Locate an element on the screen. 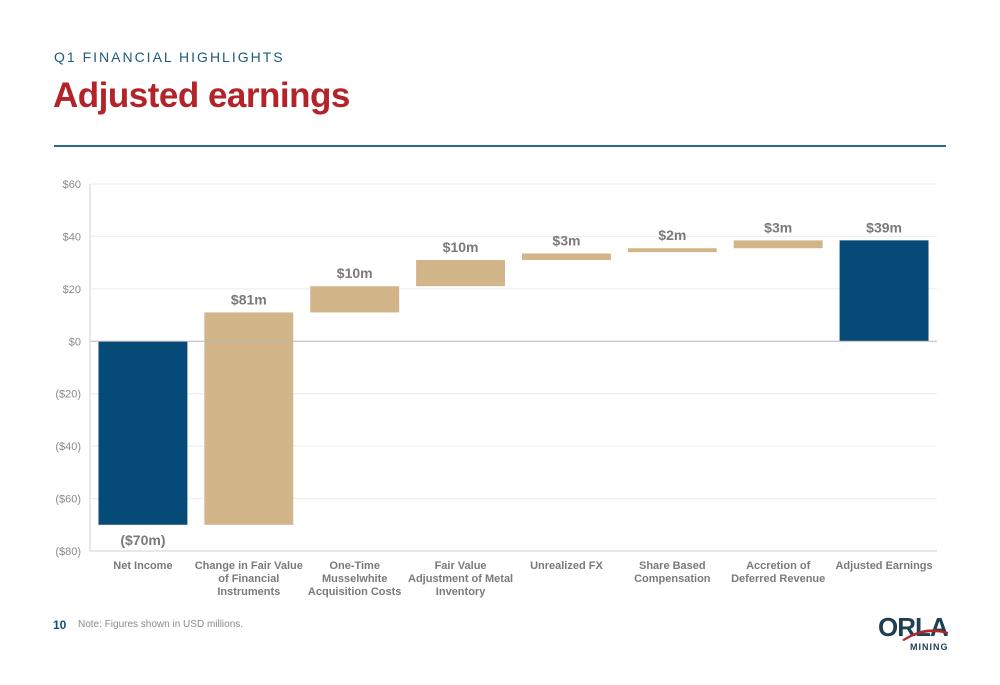 Image resolution: width=1000 pixels, height=685 pixels. y-tick-label: $20 is located at coordinates (72, 290).